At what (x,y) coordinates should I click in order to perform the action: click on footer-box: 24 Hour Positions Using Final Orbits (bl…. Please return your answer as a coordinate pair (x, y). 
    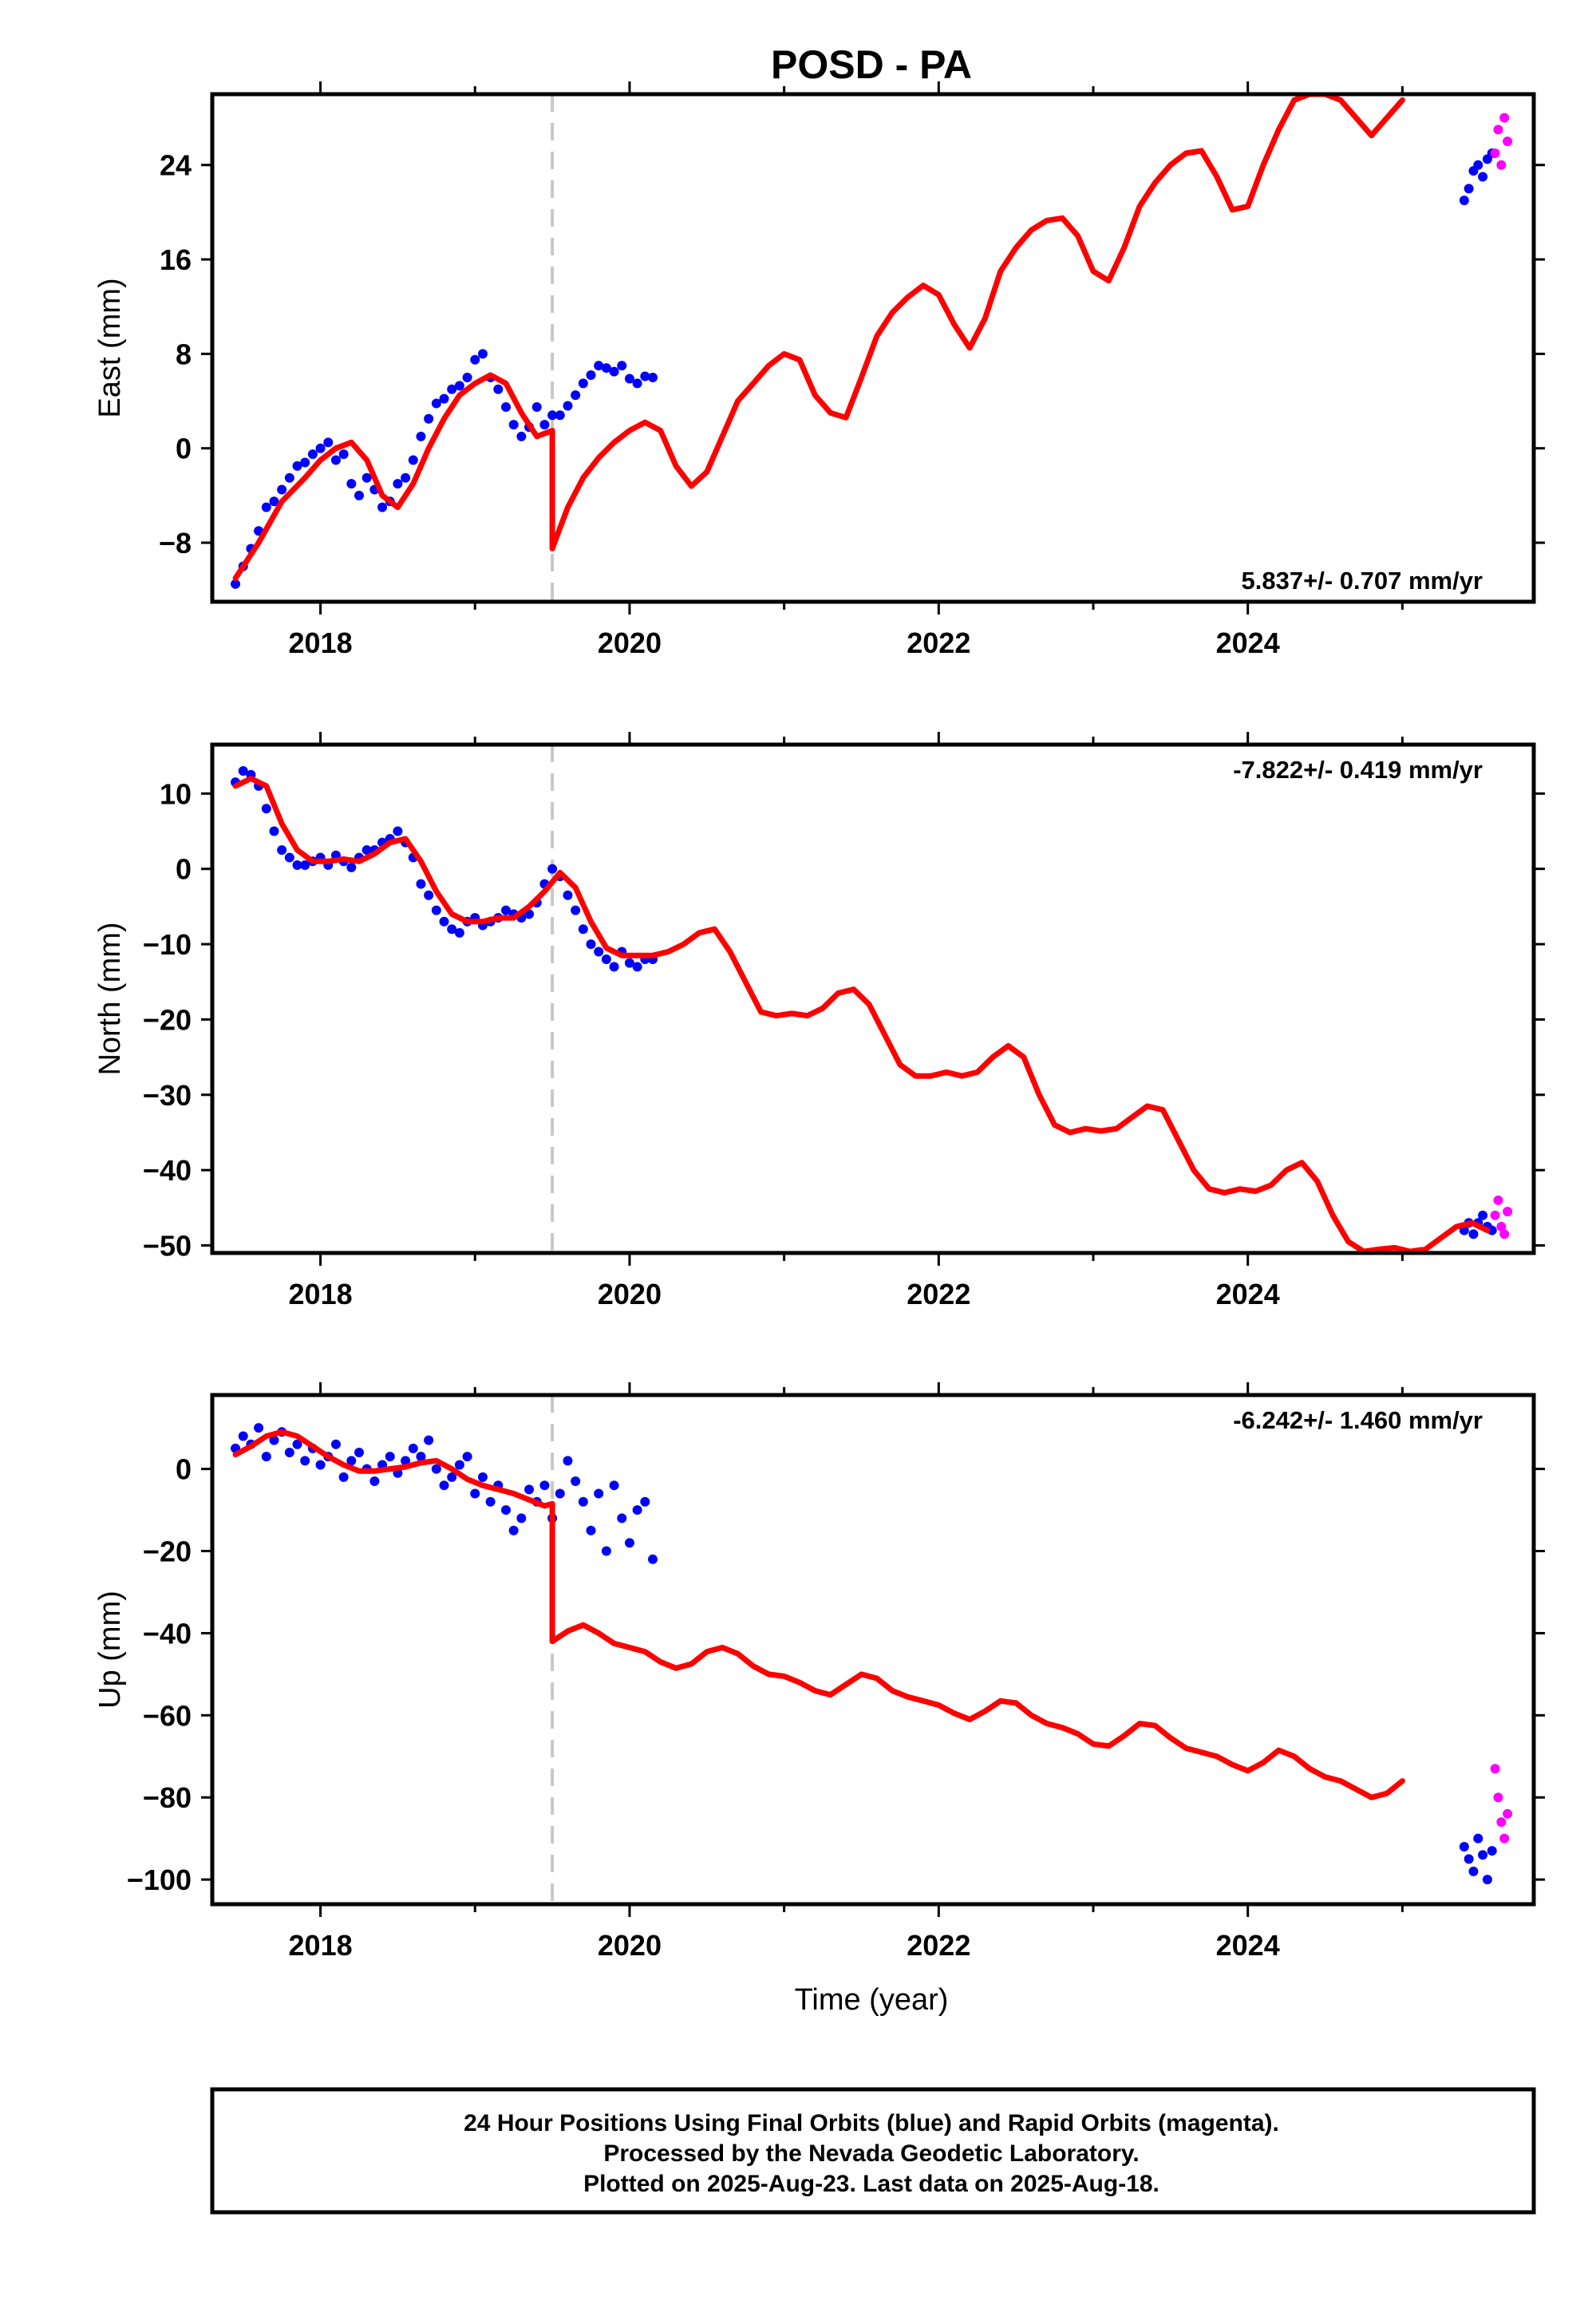
    Looking at the image, I should click on (873, 2151).